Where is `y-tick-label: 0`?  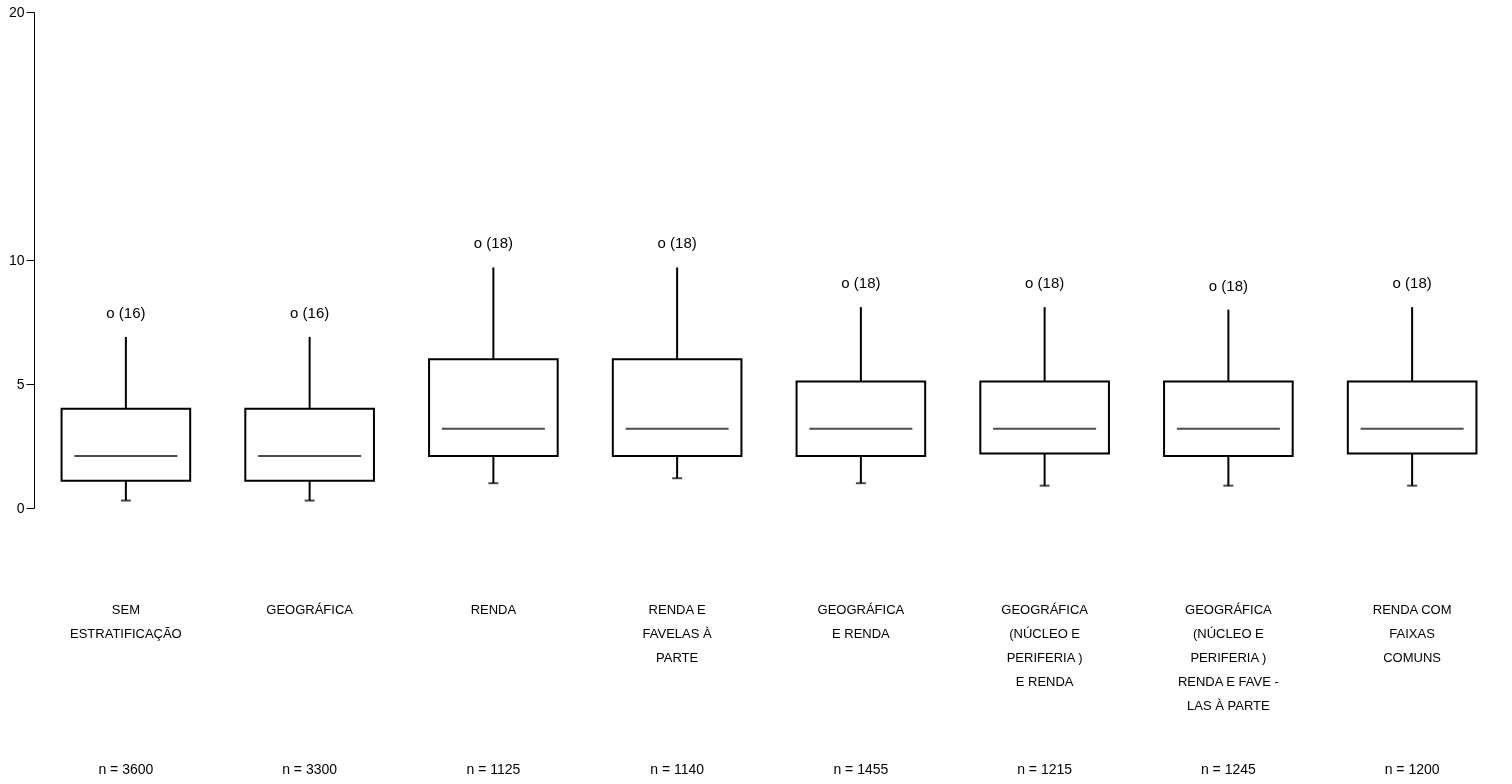
y-tick-label: 0 is located at coordinates (20, 507).